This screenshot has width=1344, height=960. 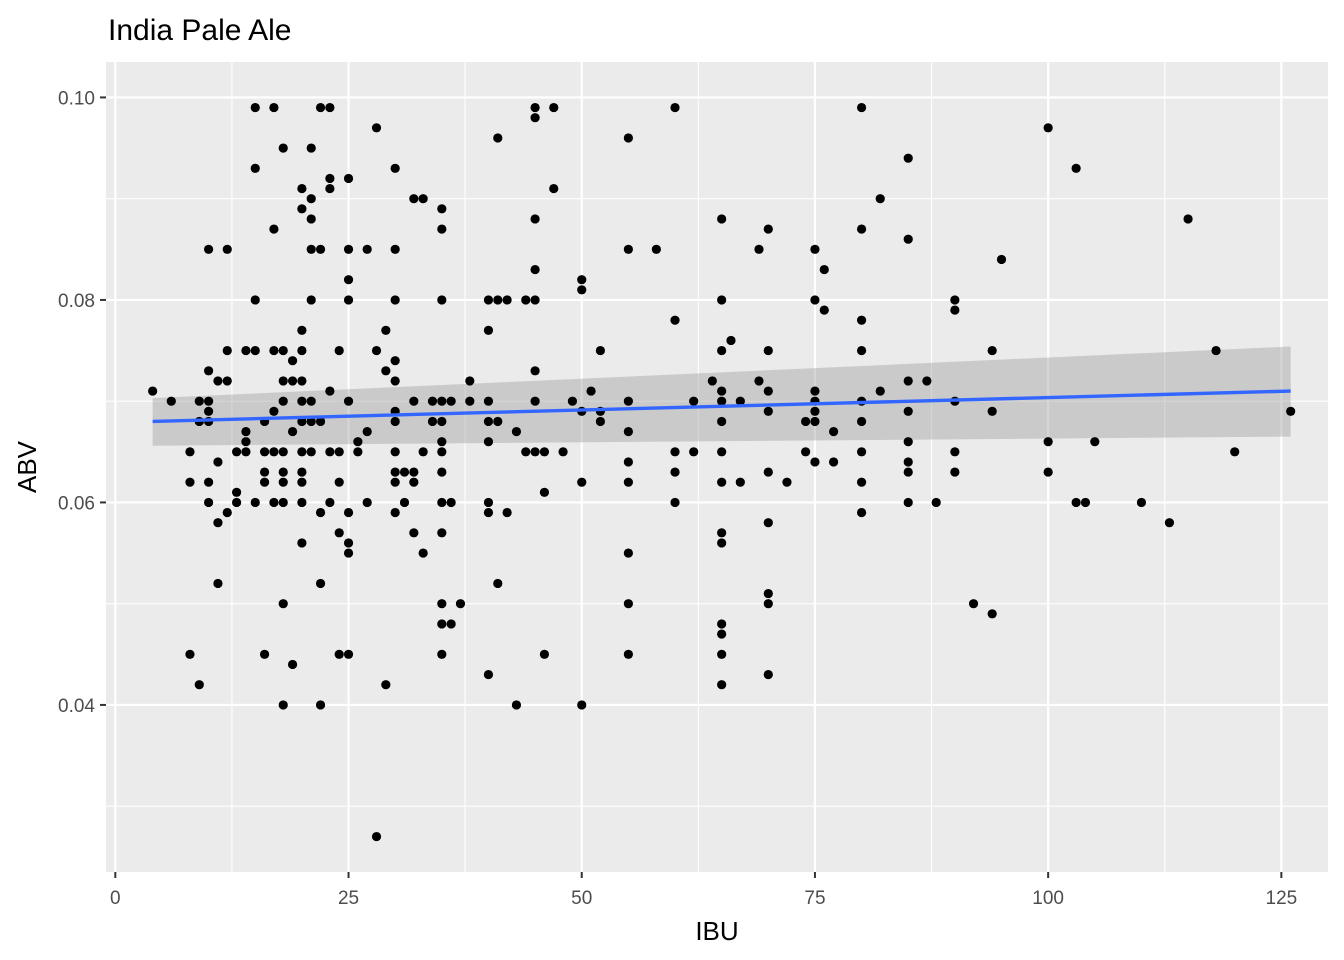 What do you see at coordinates (76, 503) in the screenshot?
I see `y-tick-label: 0.06` at bounding box center [76, 503].